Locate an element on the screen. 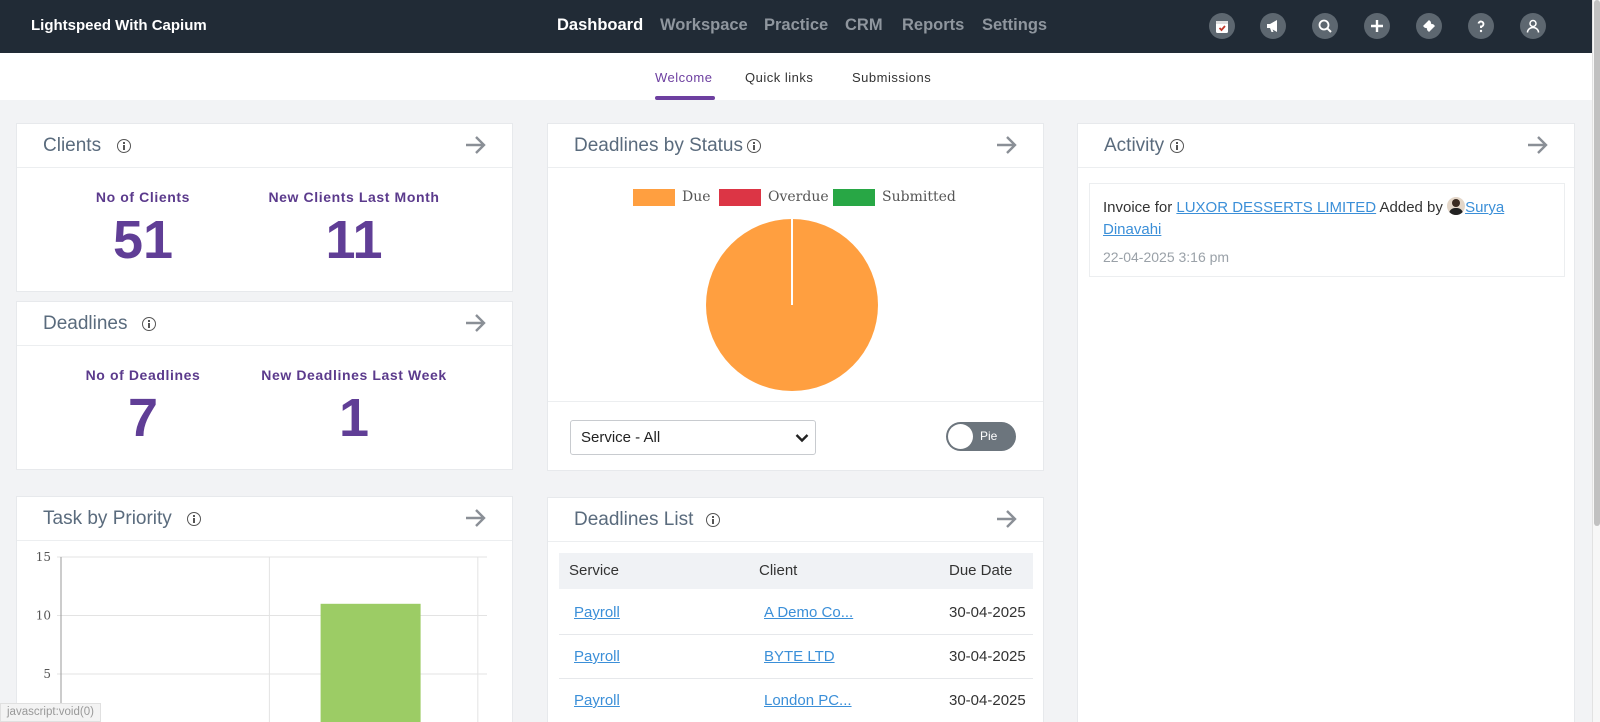 This screenshot has width=1600, height=722. stat-value: 7 is located at coordinates (143, 418).